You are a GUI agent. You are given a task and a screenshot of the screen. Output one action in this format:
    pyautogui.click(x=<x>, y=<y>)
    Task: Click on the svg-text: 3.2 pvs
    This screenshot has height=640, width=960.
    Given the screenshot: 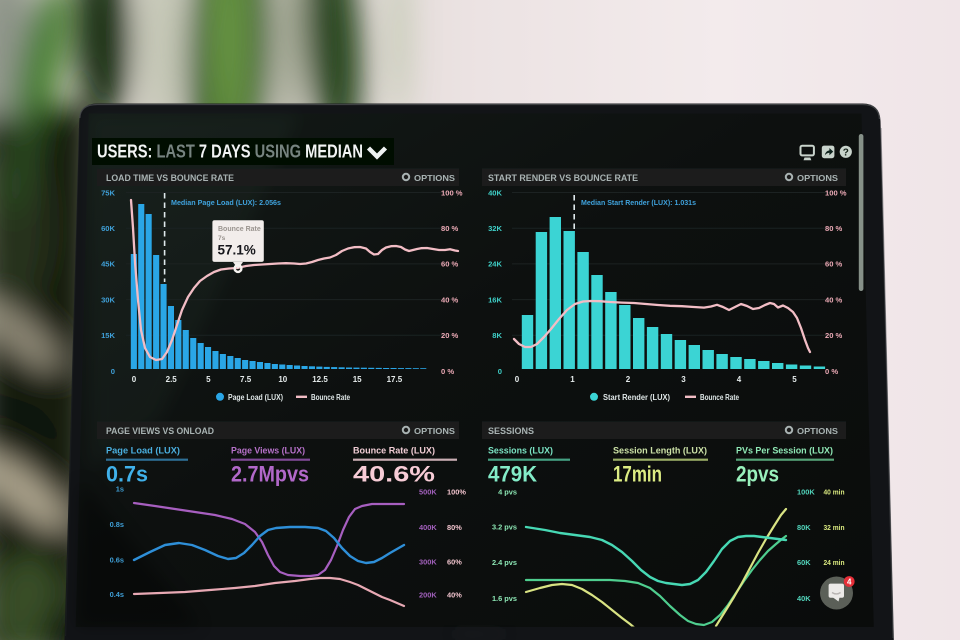 What is the action you would take?
    pyautogui.click(x=504, y=527)
    